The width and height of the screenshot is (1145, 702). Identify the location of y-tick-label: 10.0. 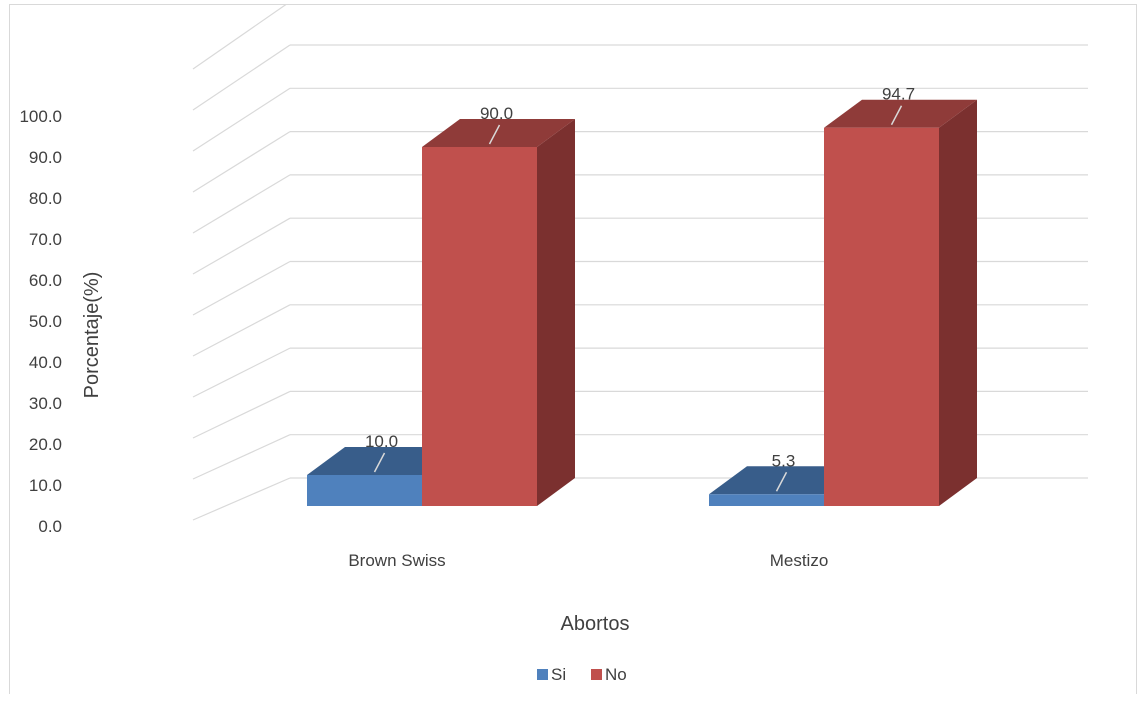
(45, 485).